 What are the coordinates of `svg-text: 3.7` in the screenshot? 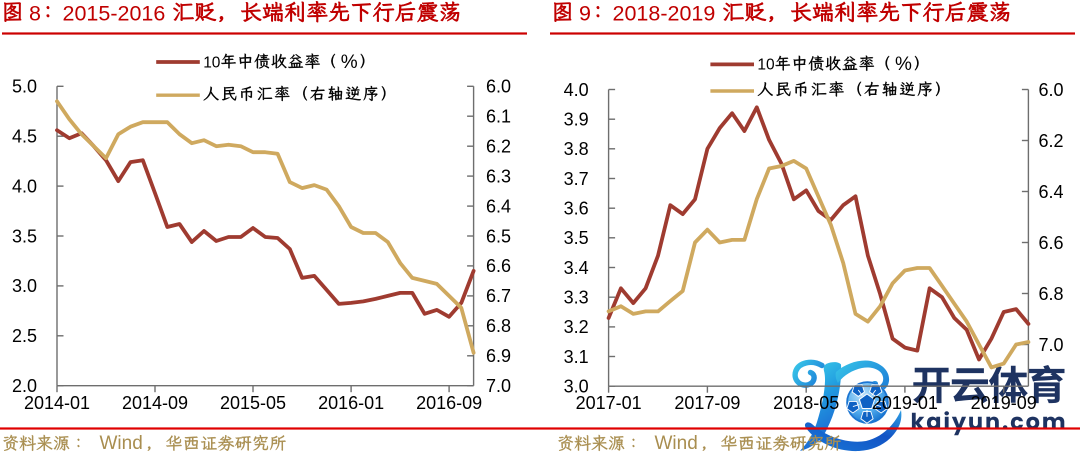 It's located at (576, 179).